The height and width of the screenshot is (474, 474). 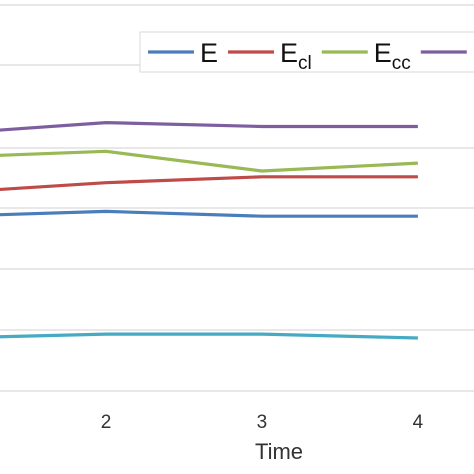 I want to click on x-tick-label: 4, so click(x=418, y=422).